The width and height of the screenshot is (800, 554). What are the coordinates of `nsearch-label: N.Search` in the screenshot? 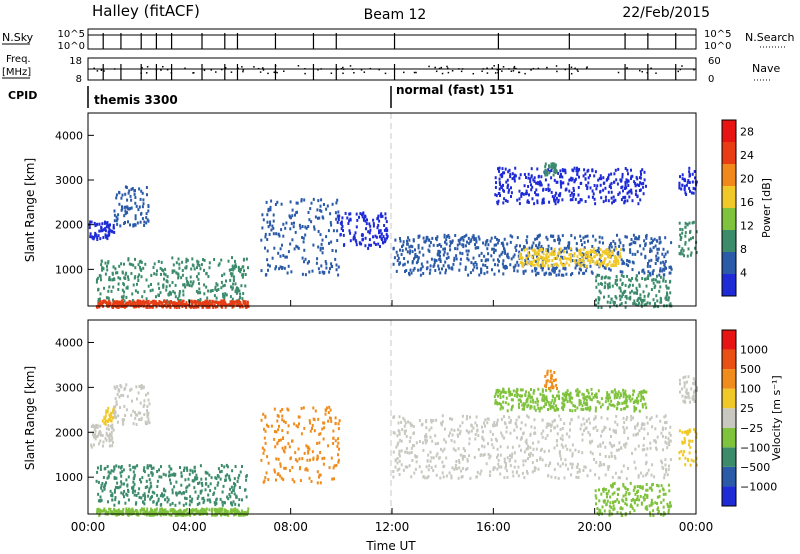 It's located at (770, 37).